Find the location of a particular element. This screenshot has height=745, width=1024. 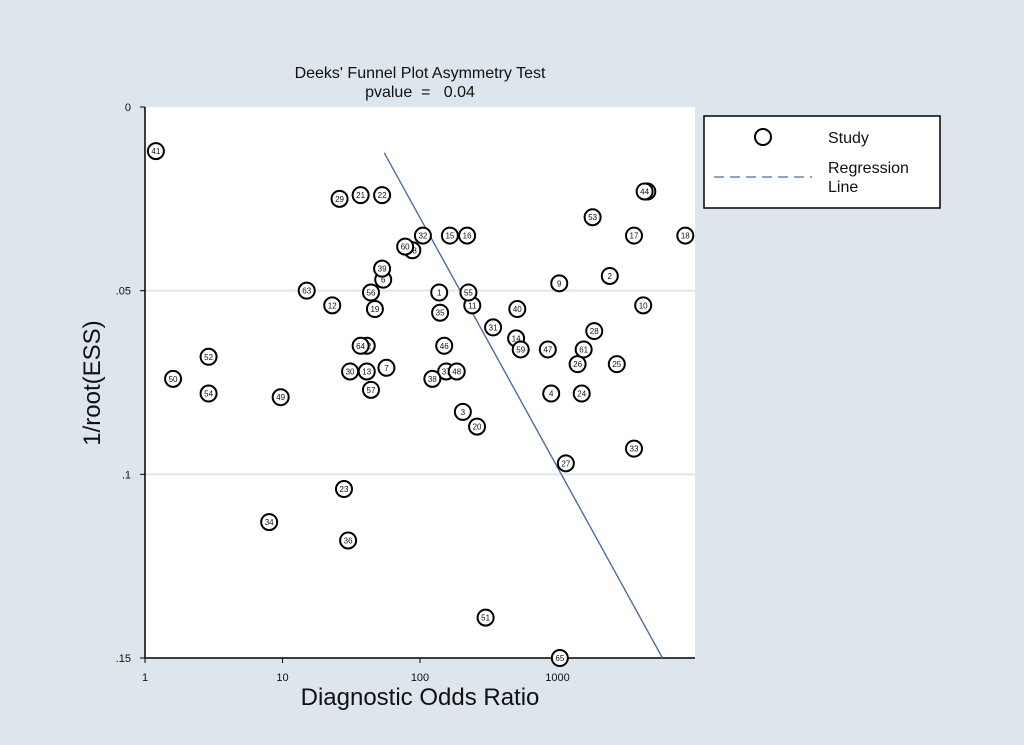

study-point-label: 7 is located at coordinates (386, 368).